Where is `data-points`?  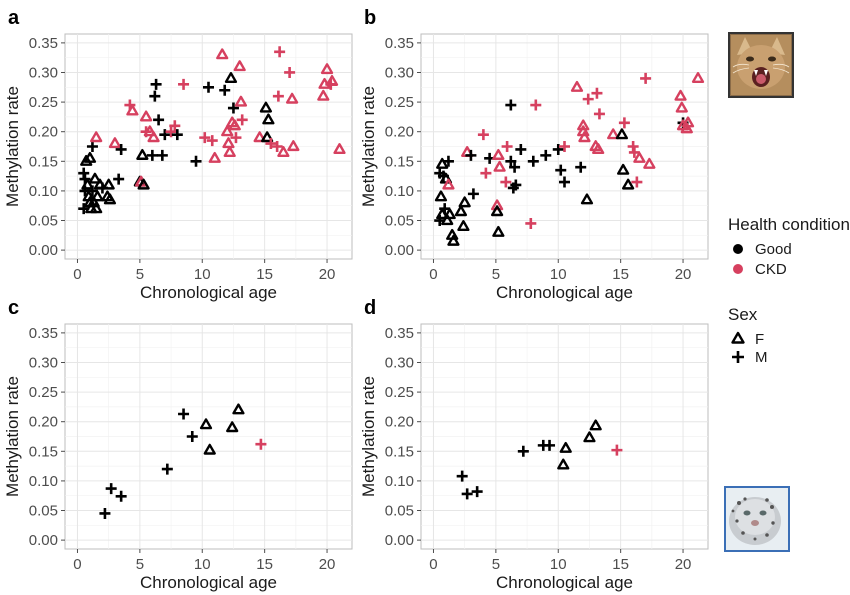 data-points is located at coordinates (539, 459).